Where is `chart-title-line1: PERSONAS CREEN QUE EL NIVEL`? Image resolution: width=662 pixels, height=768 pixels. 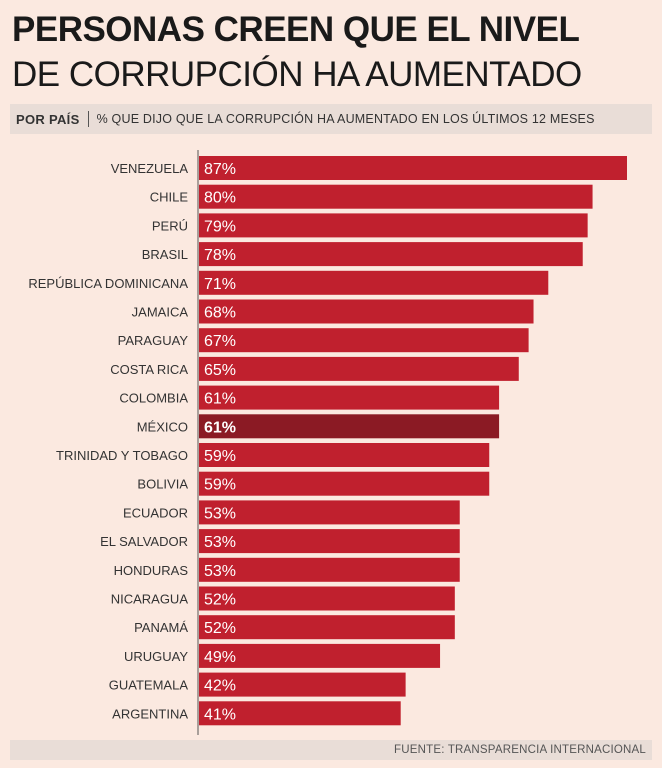
chart-title-line1: PERSONAS CREEN QUE EL NIVEL is located at coordinates (296, 29).